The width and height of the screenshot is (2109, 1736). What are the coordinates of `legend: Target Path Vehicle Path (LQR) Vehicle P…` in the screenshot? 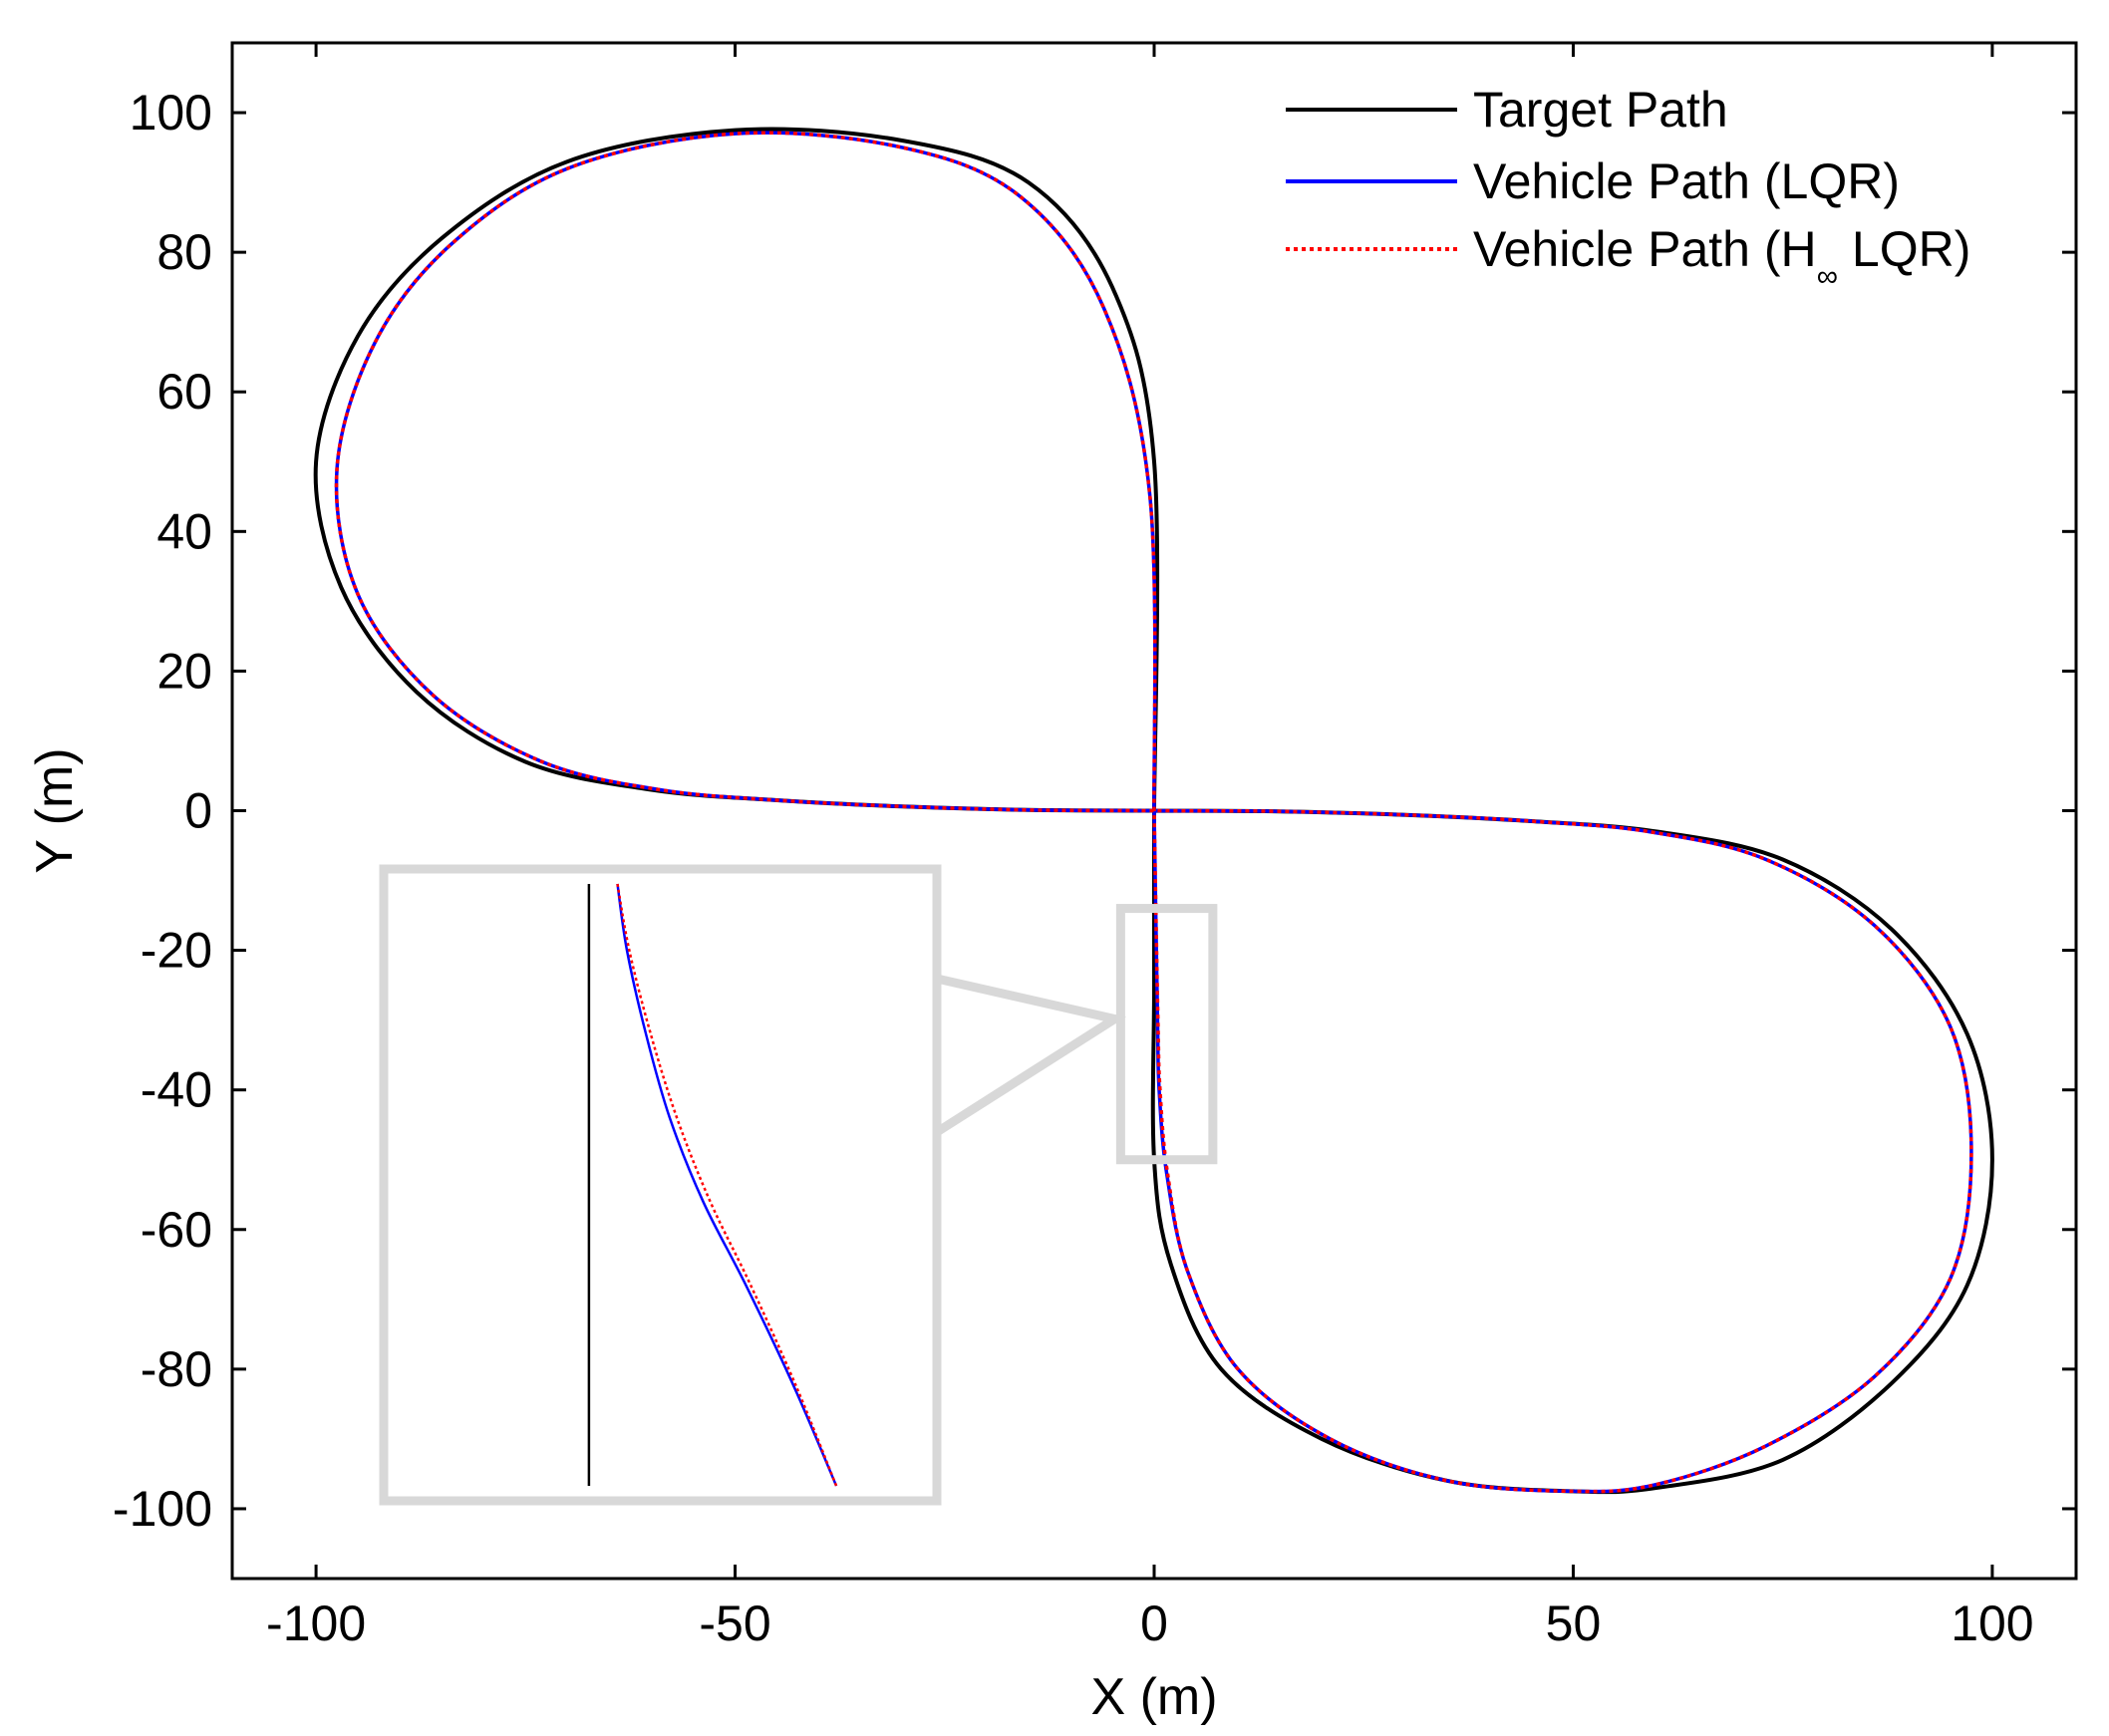 It's located at (1628, 187).